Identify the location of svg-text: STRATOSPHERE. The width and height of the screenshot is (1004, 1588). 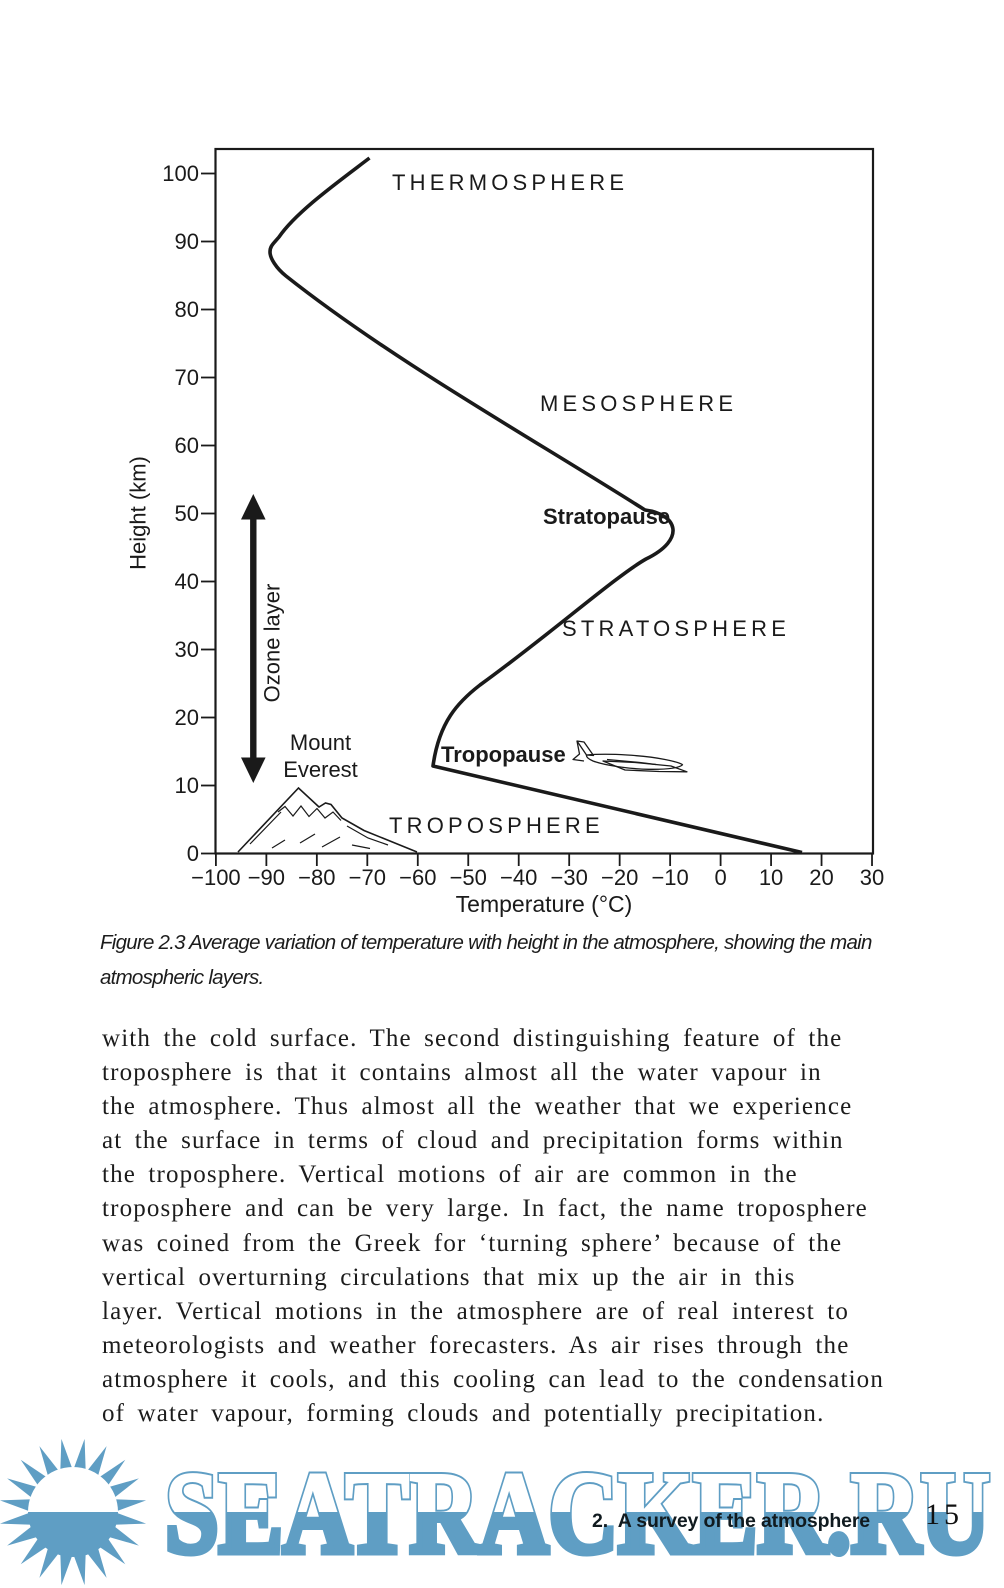
(676, 628).